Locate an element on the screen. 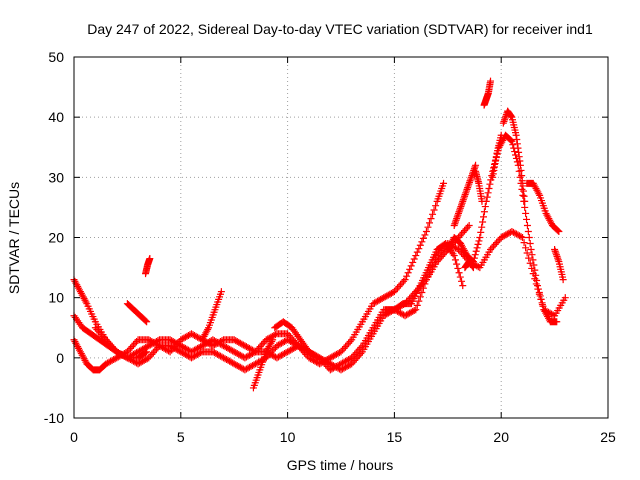 This screenshot has width=640, height=480. y-tick-label: 20 is located at coordinates (56, 238).